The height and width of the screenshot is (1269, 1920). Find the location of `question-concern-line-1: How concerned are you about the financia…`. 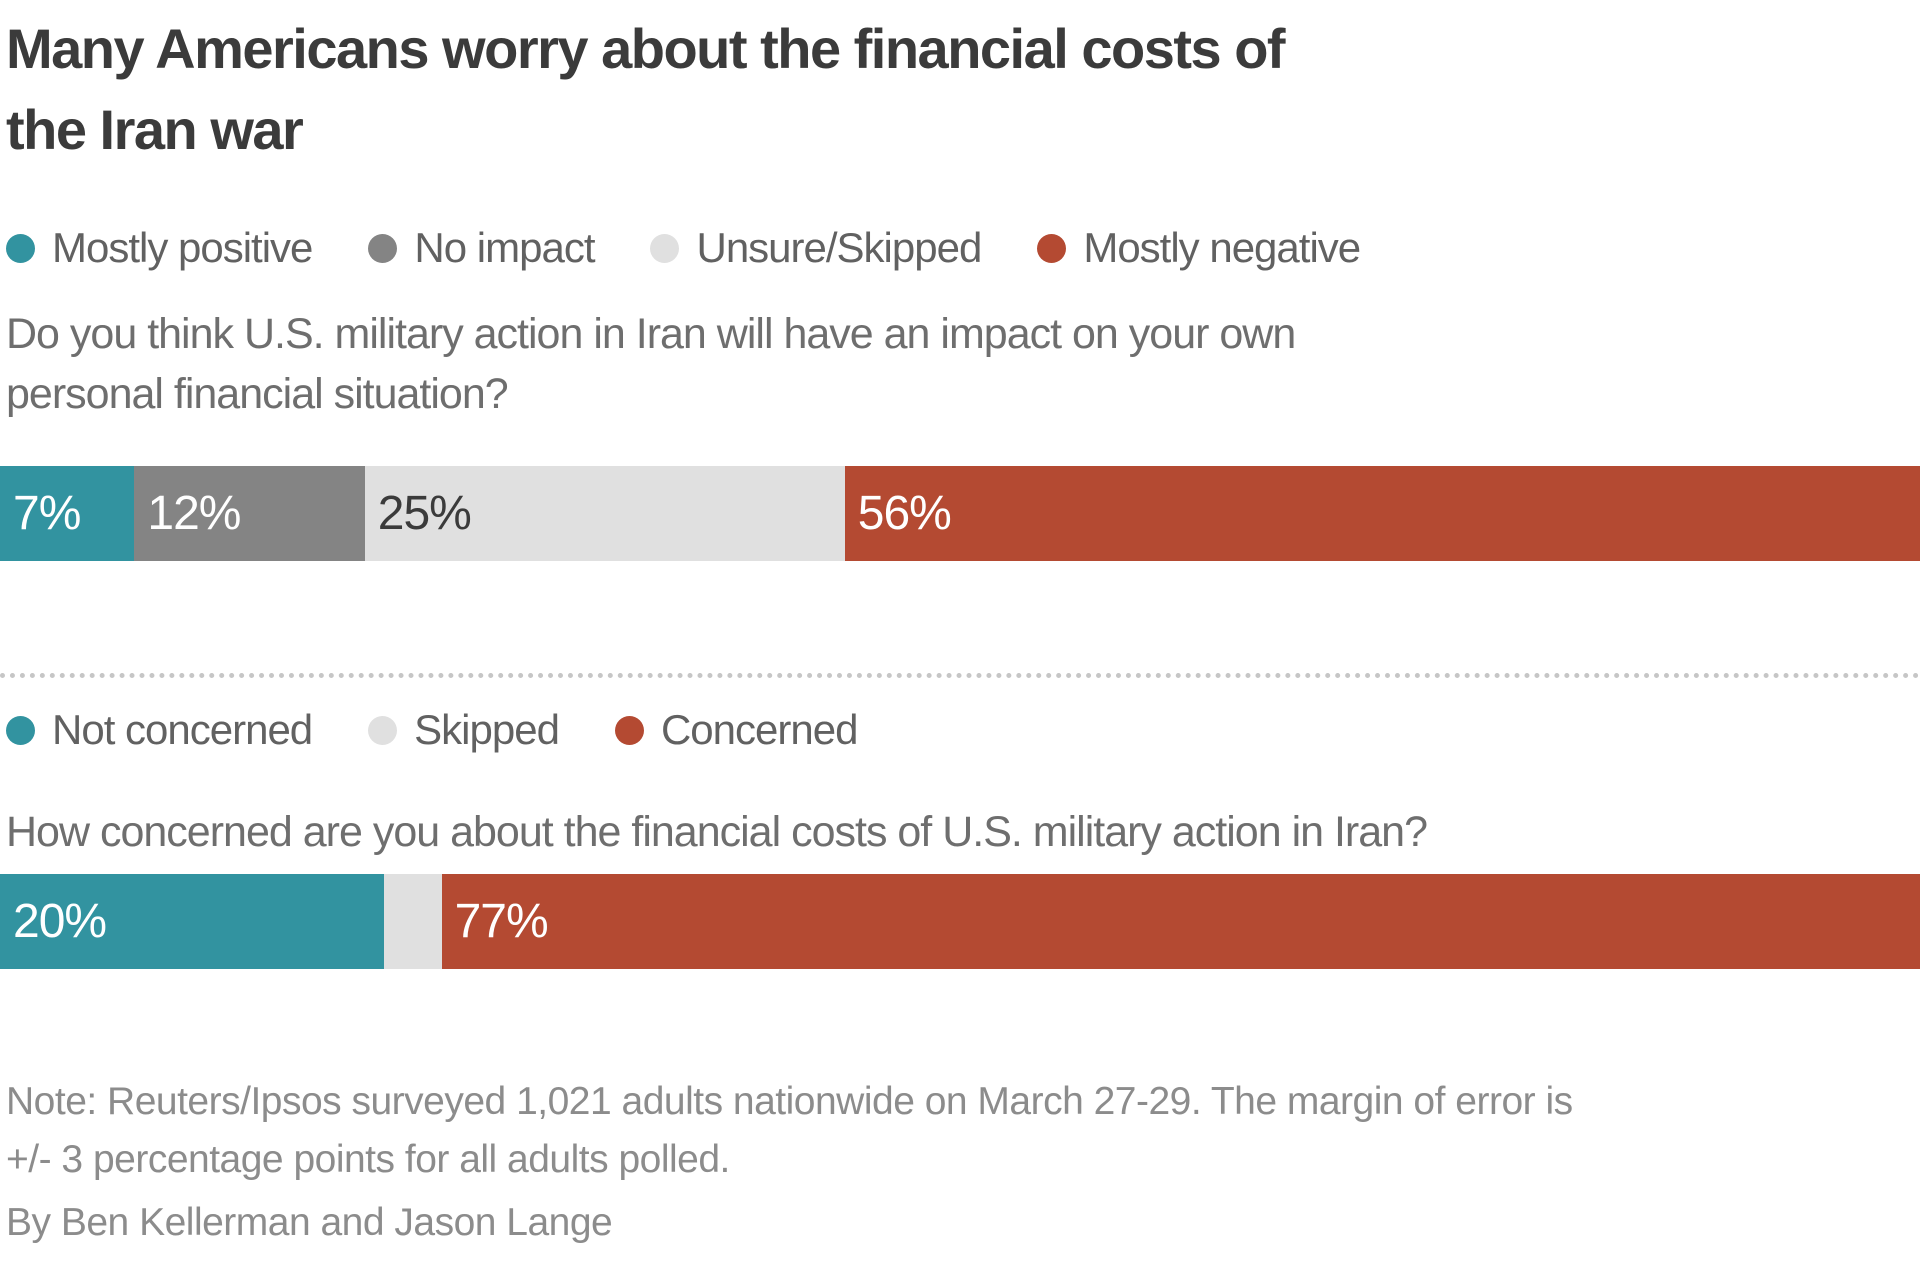

question-concern-line-1: How concerned are you about the financia… is located at coordinates (717, 832).